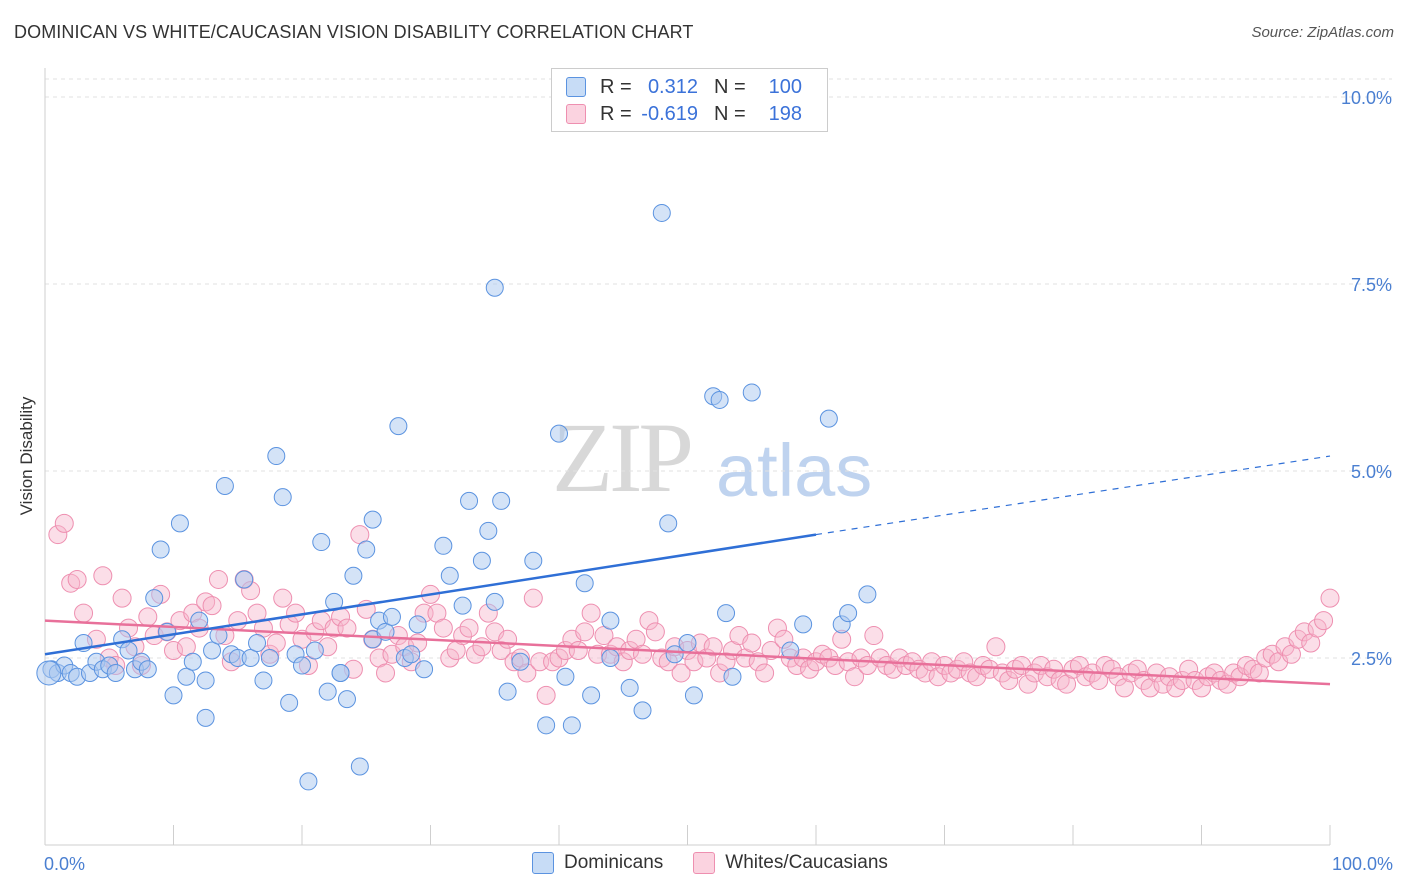 This screenshot has height=892, width=1406. What do you see at coordinates (730, 113) in the screenshot?
I see `legend-n-label: N =` at bounding box center [730, 113].